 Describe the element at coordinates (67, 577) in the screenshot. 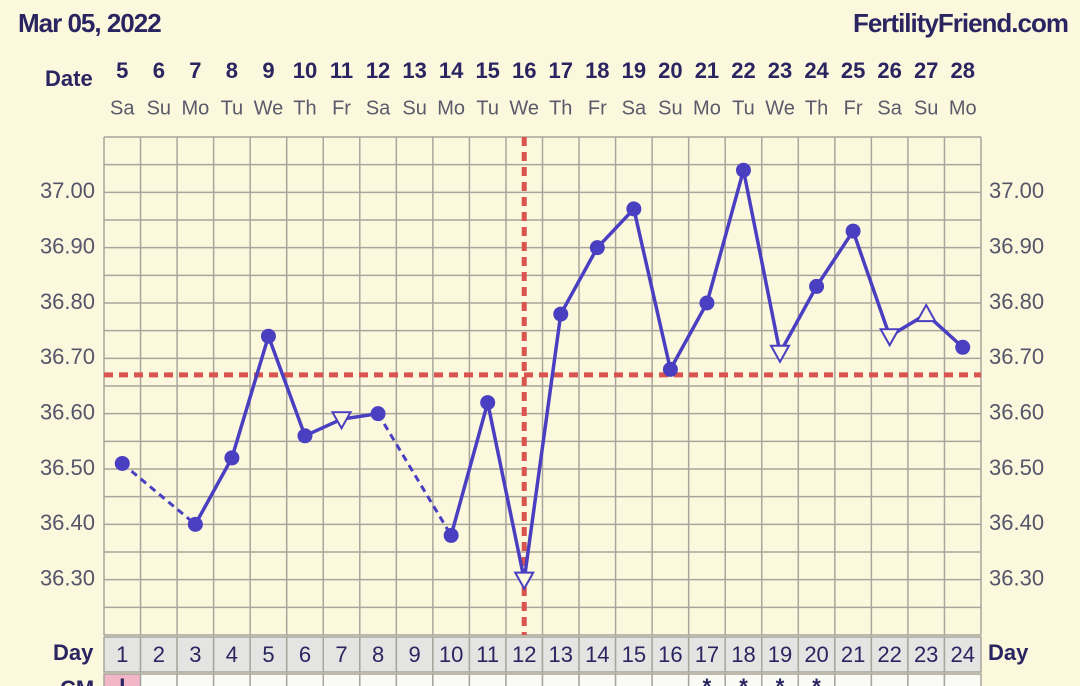

I see `y-tick-label: 36.30` at that location.